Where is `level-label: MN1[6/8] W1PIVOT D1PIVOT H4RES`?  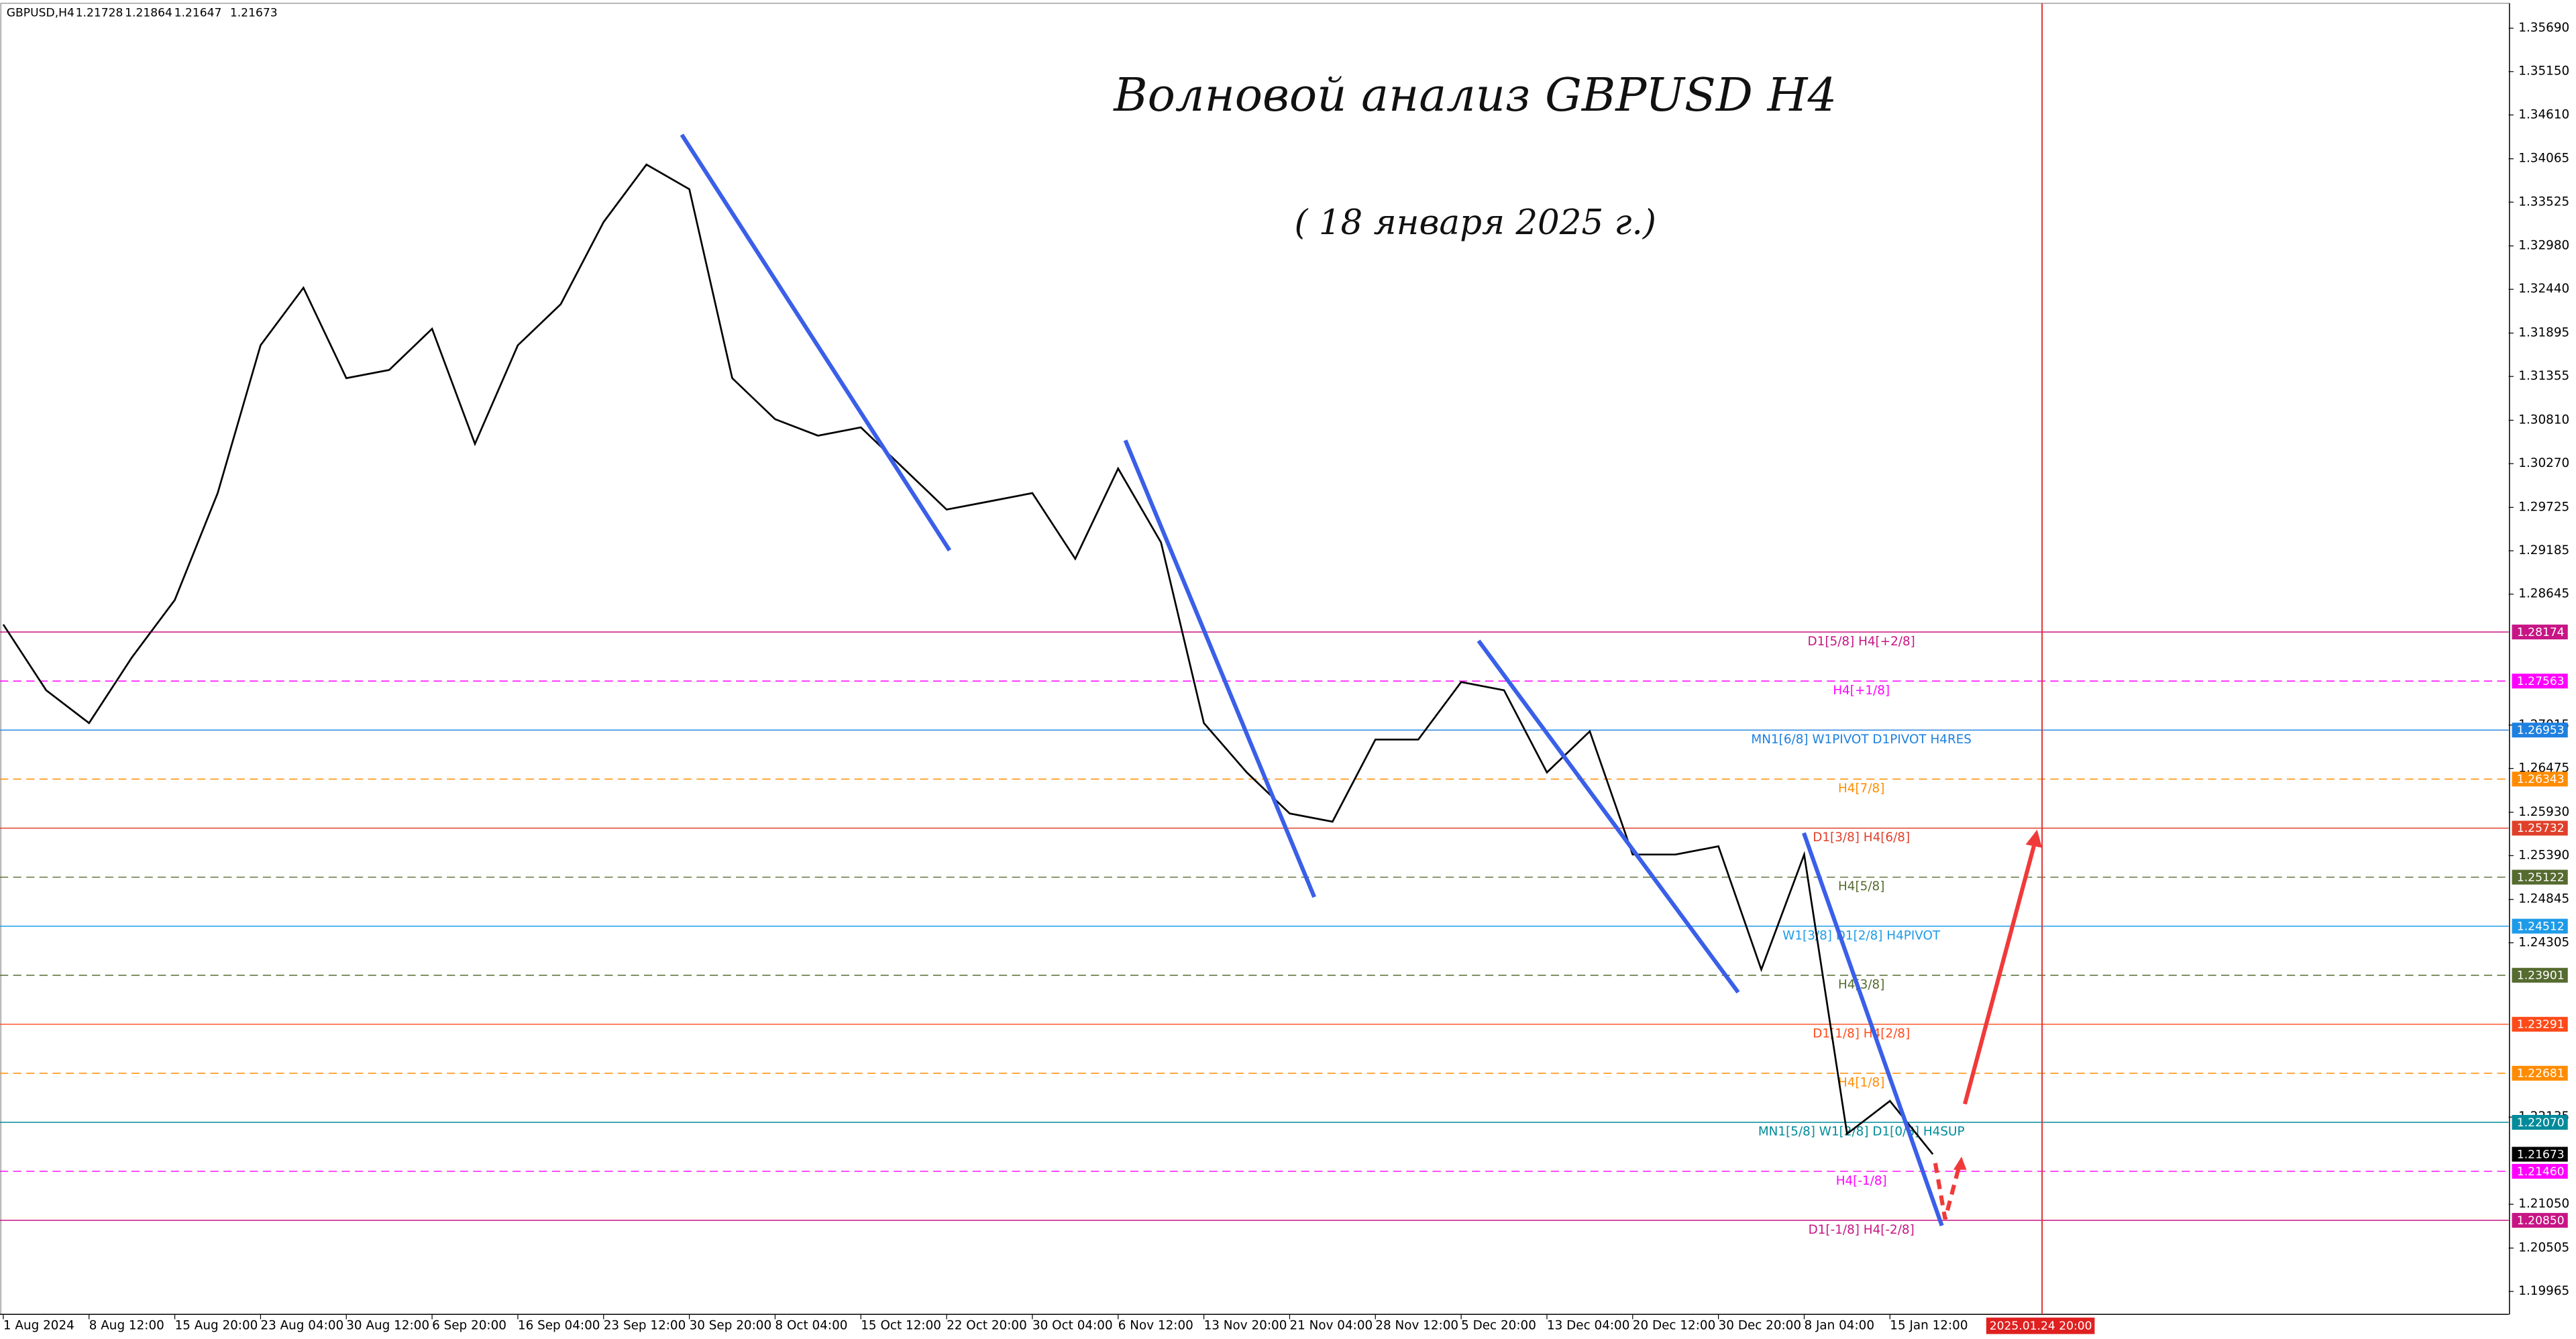 level-label: MN1[6/8] W1PIVOT D1PIVOT H4RES is located at coordinates (1861, 740).